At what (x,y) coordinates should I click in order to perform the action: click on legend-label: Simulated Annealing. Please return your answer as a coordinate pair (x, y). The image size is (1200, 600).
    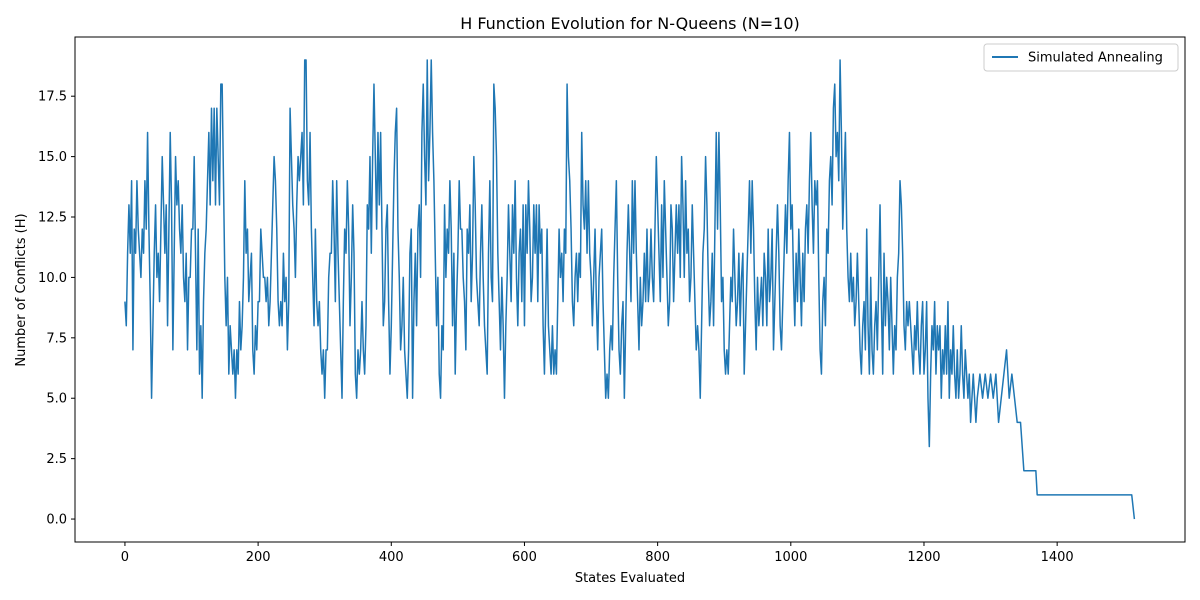
    Looking at the image, I should click on (1095, 58).